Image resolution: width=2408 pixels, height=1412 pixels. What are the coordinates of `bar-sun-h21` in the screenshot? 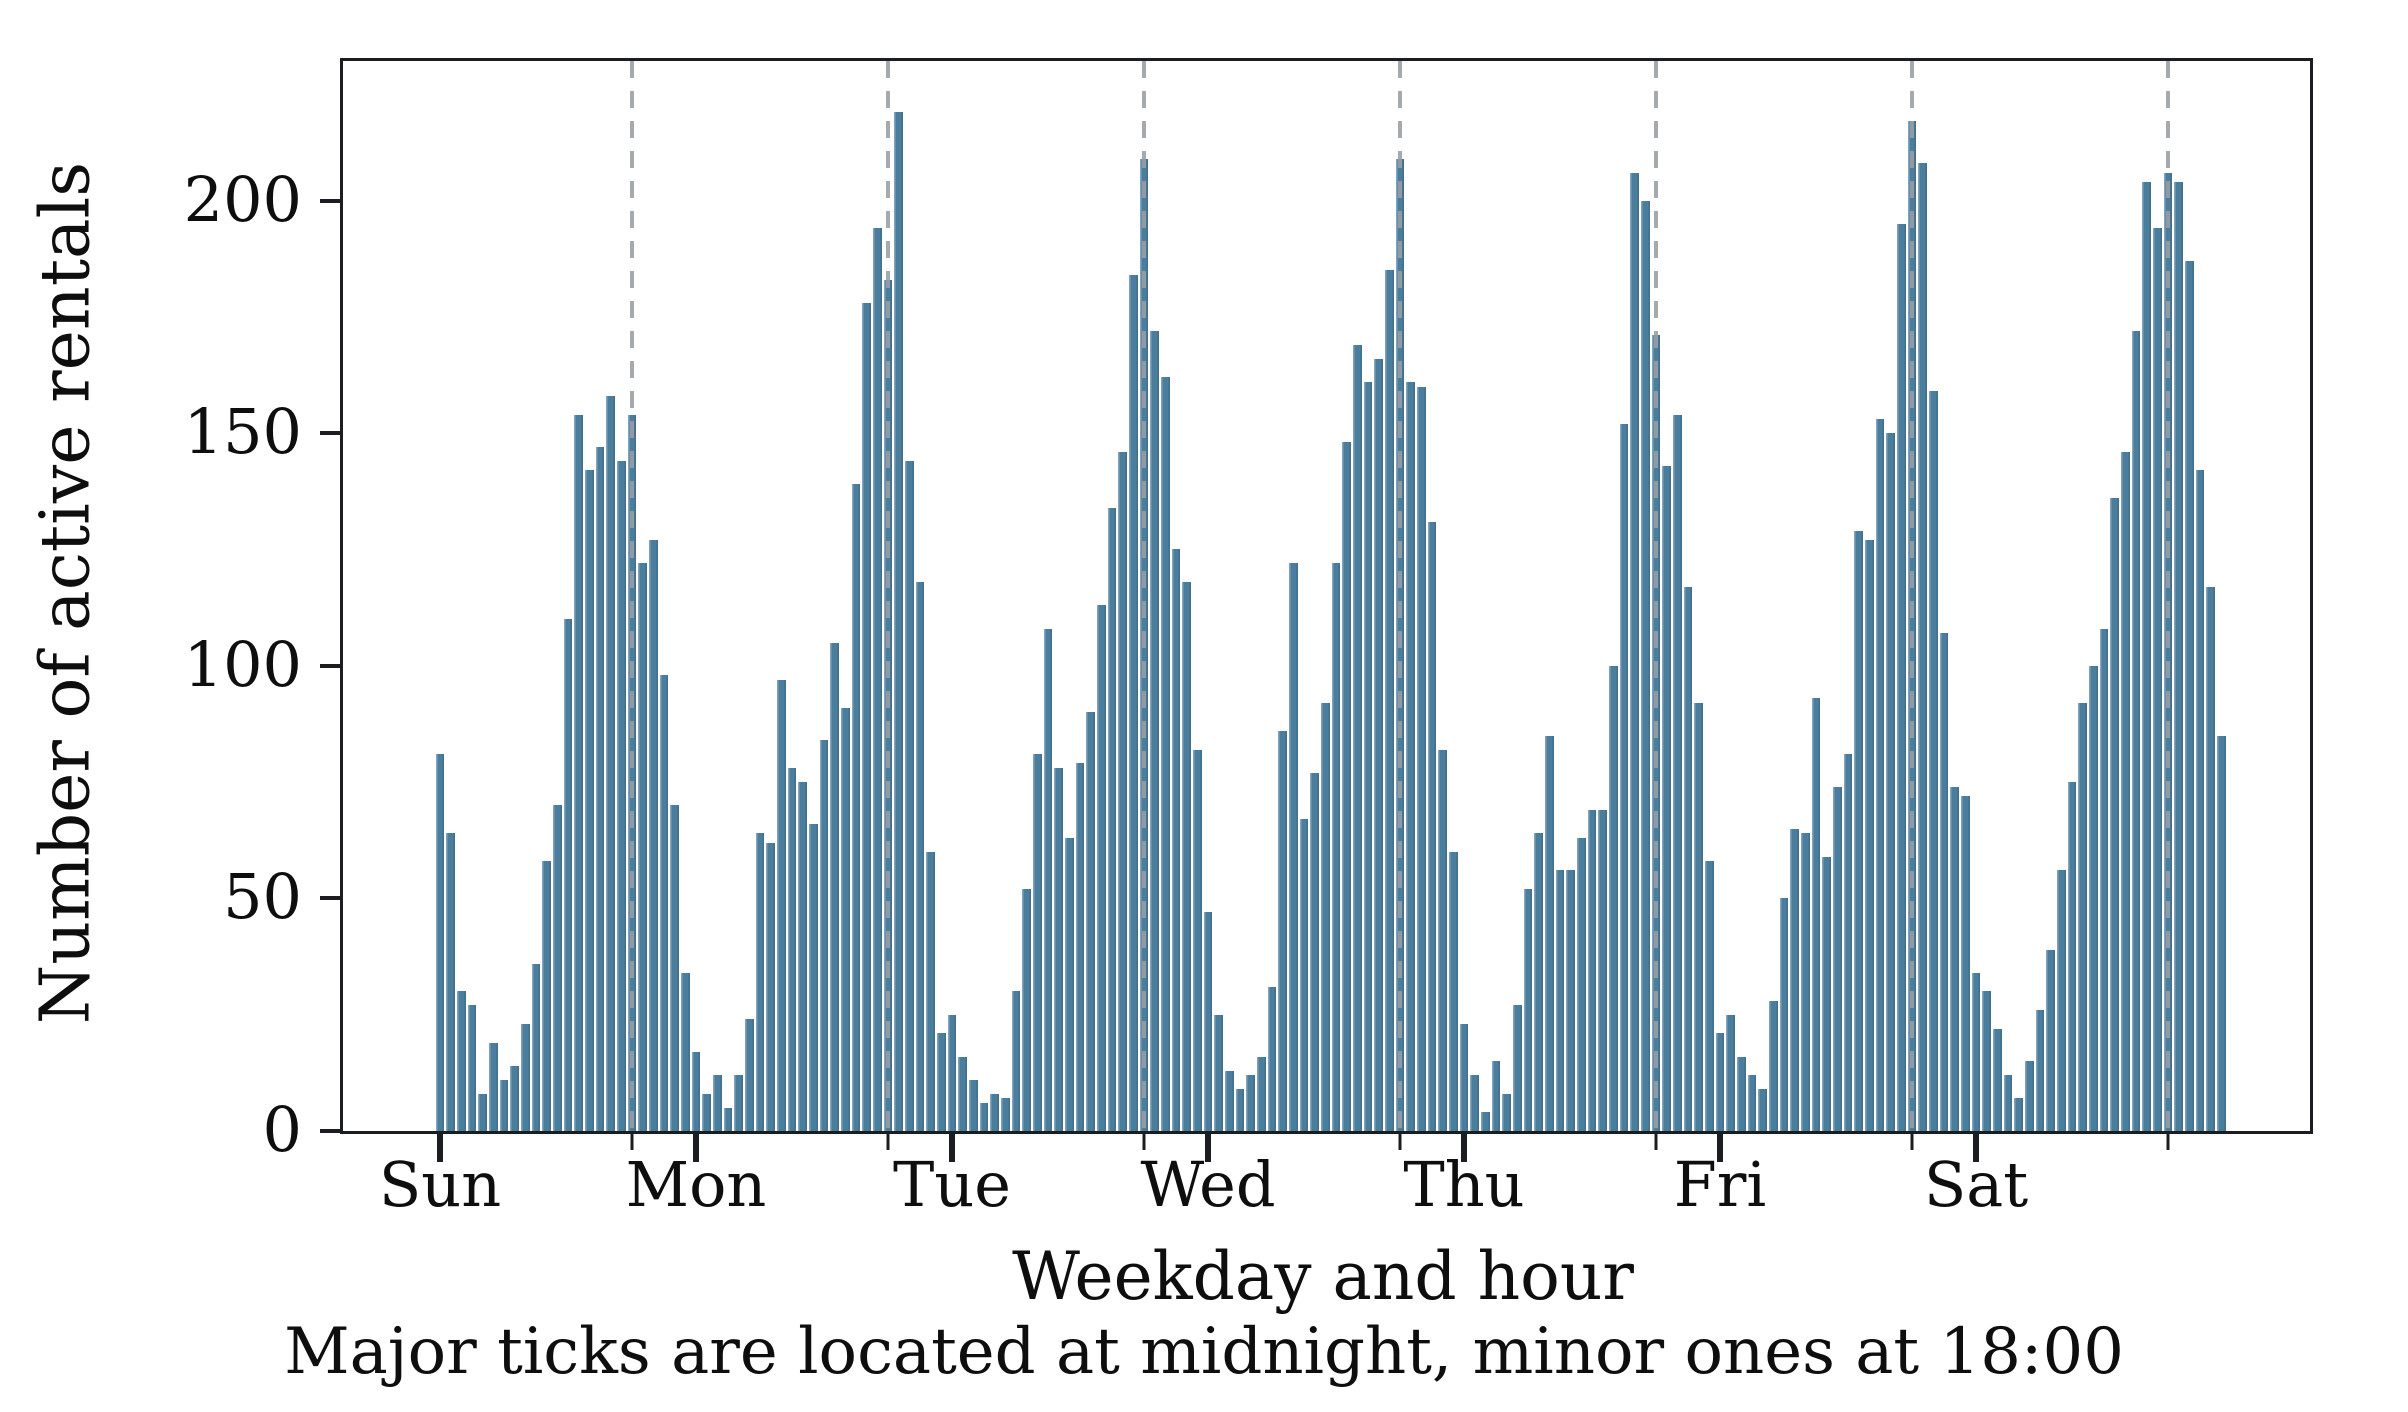 It's located at (664, 903).